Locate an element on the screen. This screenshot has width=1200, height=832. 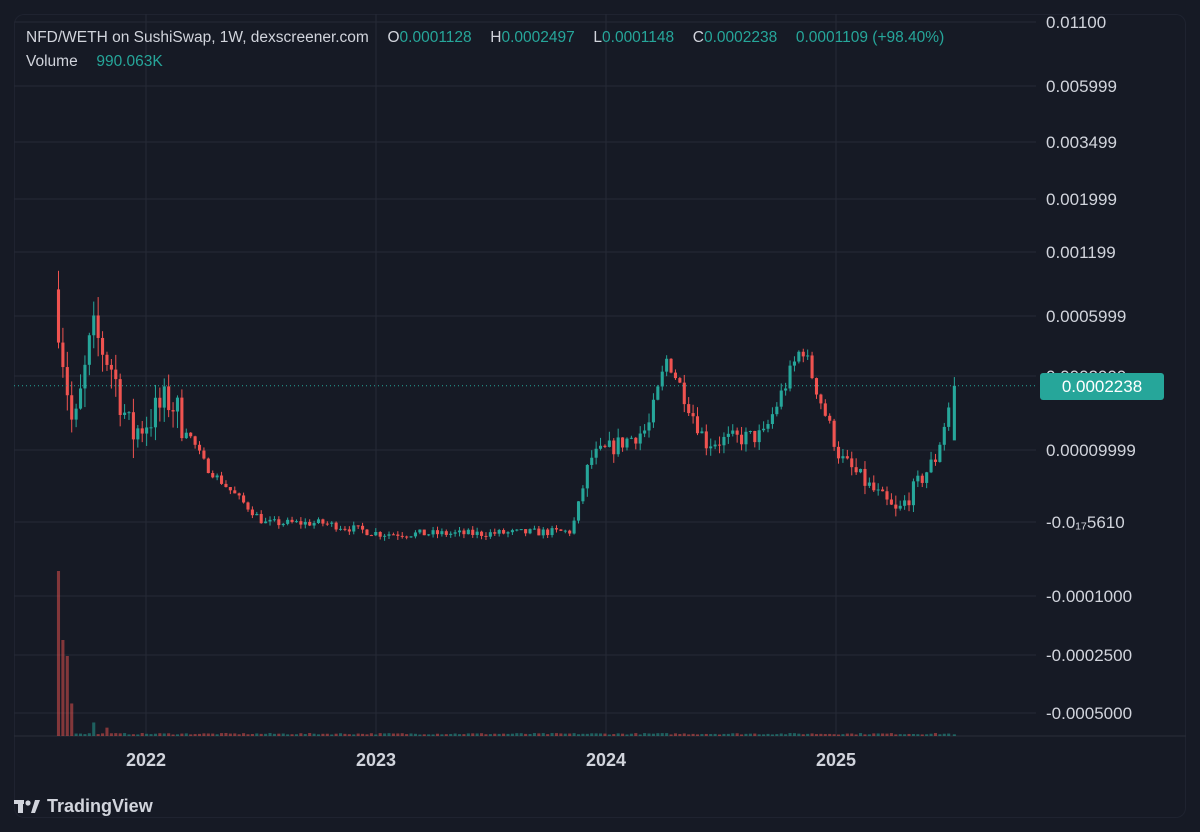
x-tick-label-2: 2024 is located at coordinates (606, 760).